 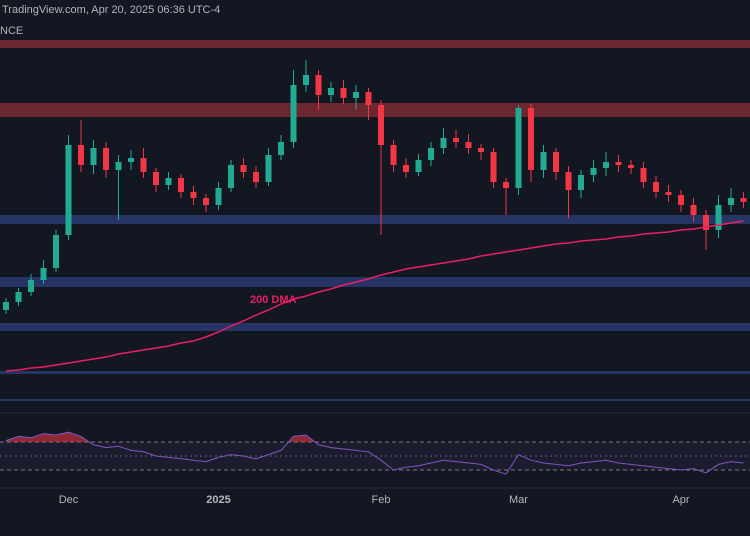 What do you see at coordinates (160, 437) in the screenshot?
I see `rsi-overbought-area` at bounding box center [160, 437].